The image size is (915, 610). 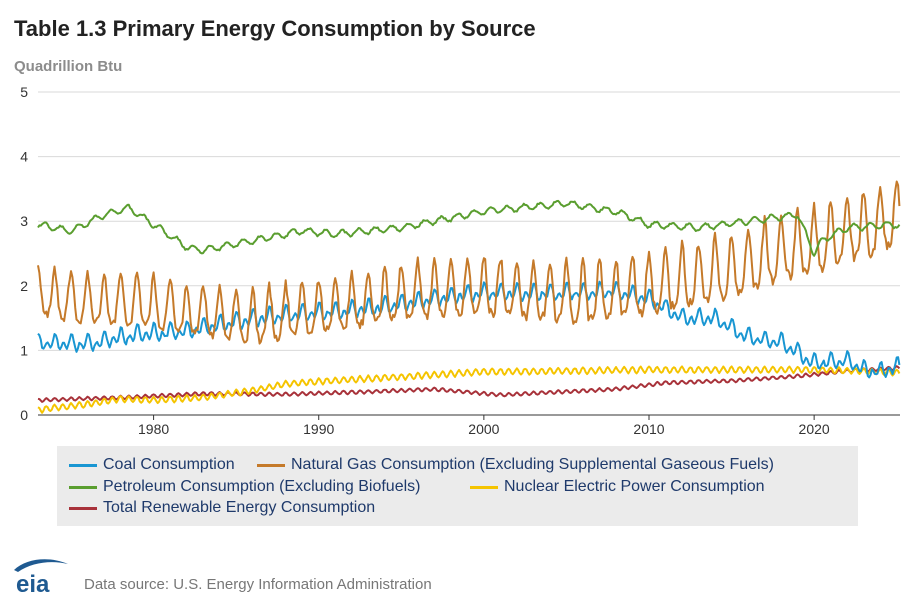 I want to click on eia-logo: eia, so click(x=42, y=576).